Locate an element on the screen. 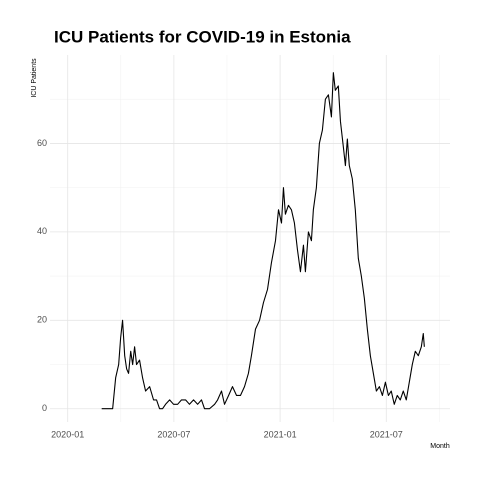 This screenshot has width=480, height=480. x-tick-label: 2021-01 is located at coordinates (280, 434).